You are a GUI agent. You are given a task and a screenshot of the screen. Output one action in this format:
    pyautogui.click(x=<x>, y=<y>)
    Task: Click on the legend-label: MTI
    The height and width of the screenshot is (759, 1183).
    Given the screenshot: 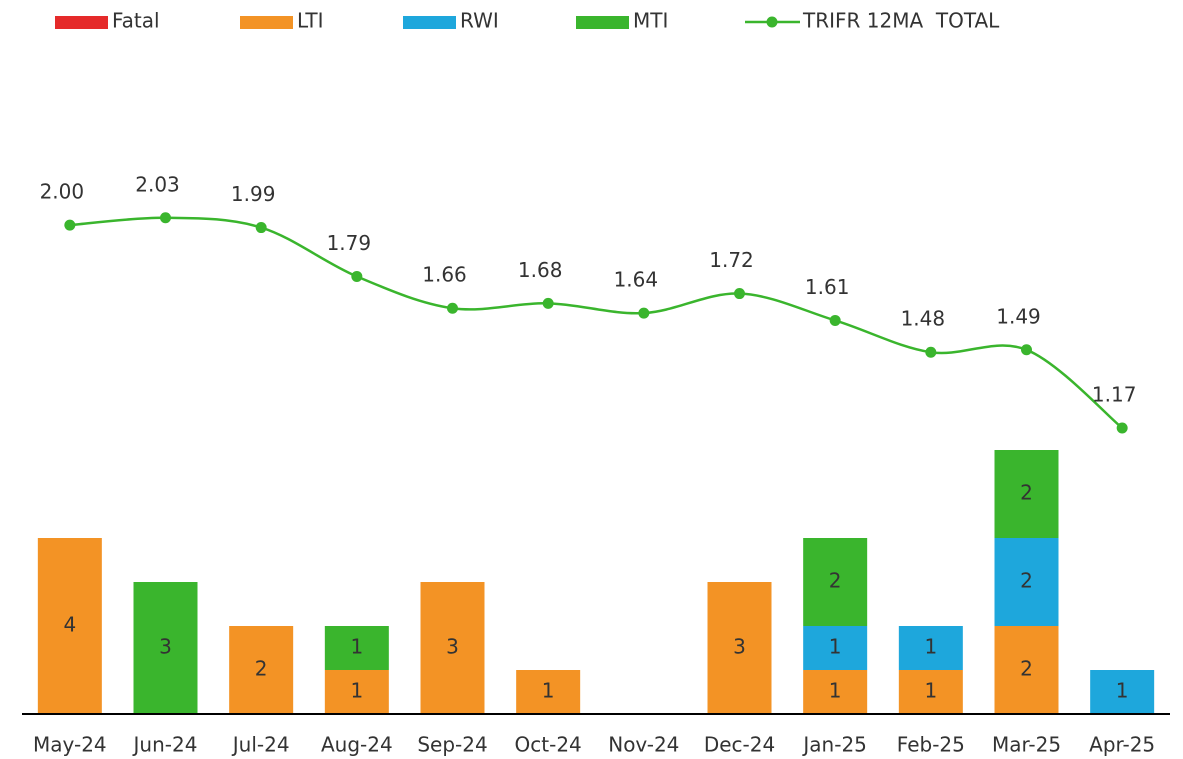 What is the action you would take?
    pyautogui.click(x=650, y=21)
    